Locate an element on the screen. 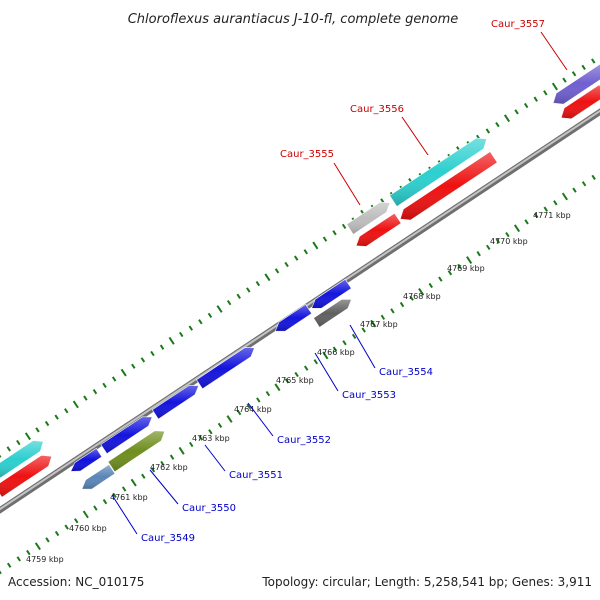 The image size is (600, 600). kbp-label: 4766 kbp is located at coordinates (336, 352).